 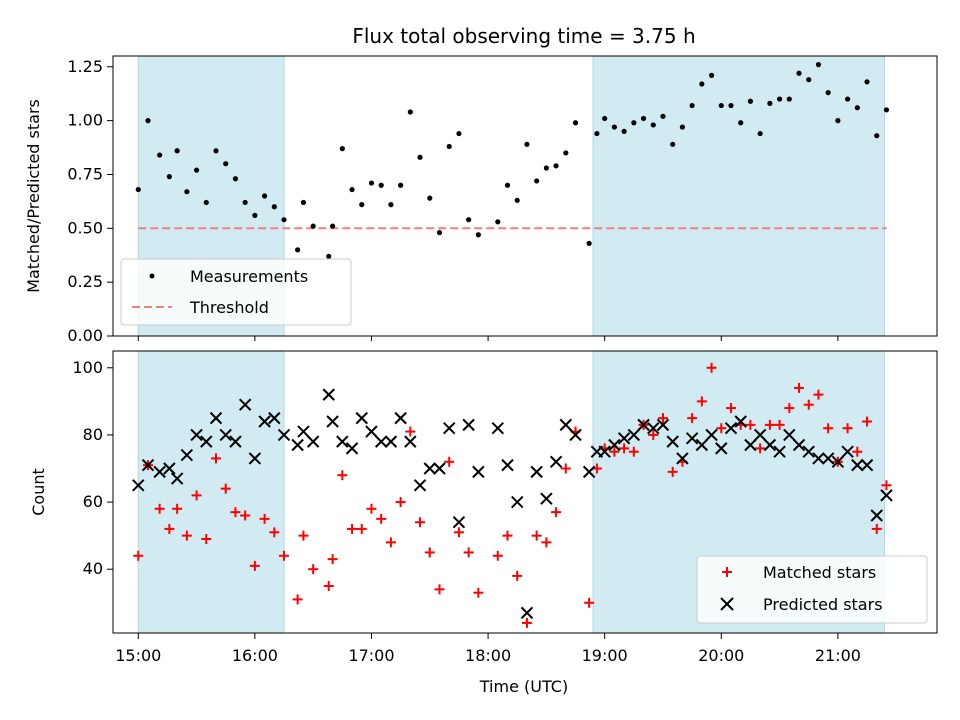 What do you see at coordinates (371, 655) in the screenshot?
I see `x-tick-label: 17:00` at bounding box center [371, 655].